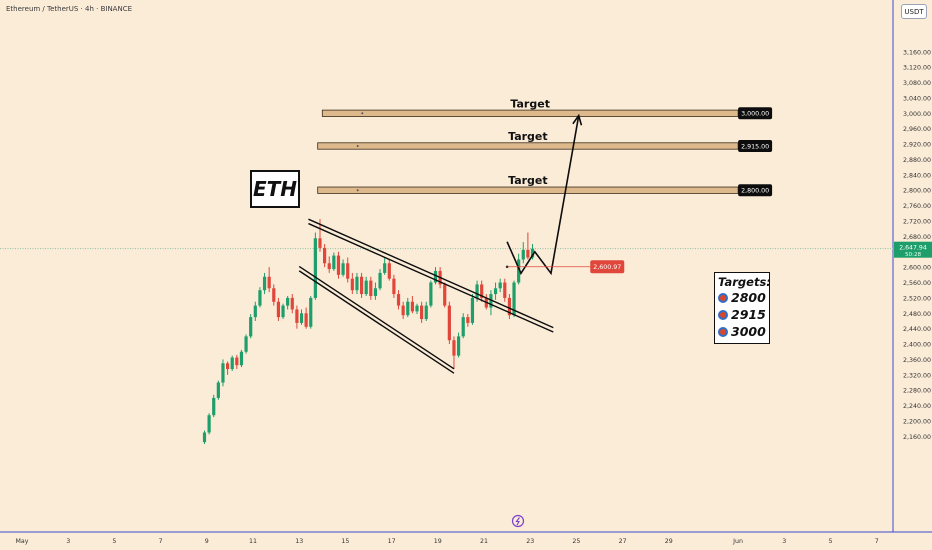 Image resolution: width=932 pixels, height=550 pixels. What do you see at coordinates (917, 329) in the screenshot?
I see `price-tick-label: 2,440.00` at bounding box center [917, 329].